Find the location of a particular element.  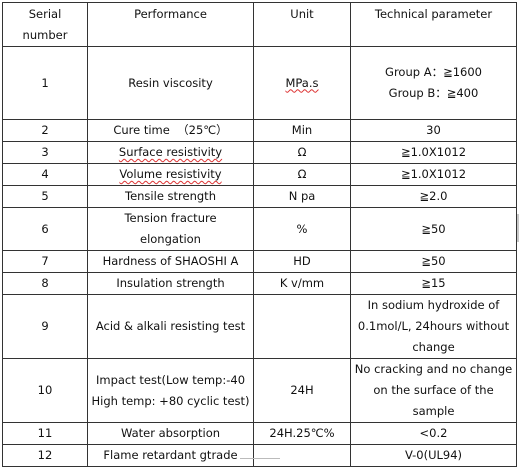

serial-cell: 7 is located at coordinates (45, 261).